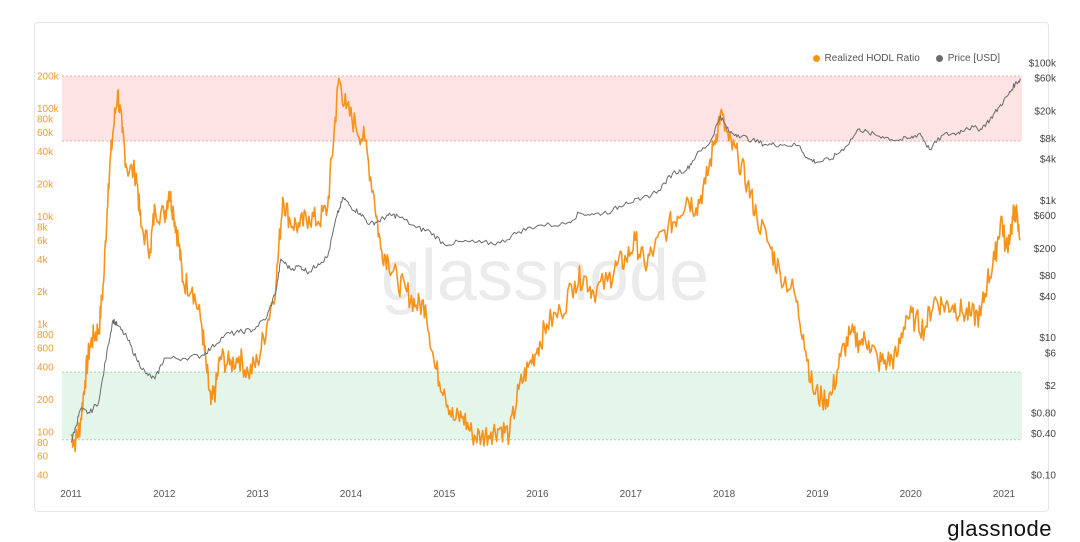 This screenshot has height=542, width=1080. I want to click on right-tick-label: $0.80, so click(1043, 413).